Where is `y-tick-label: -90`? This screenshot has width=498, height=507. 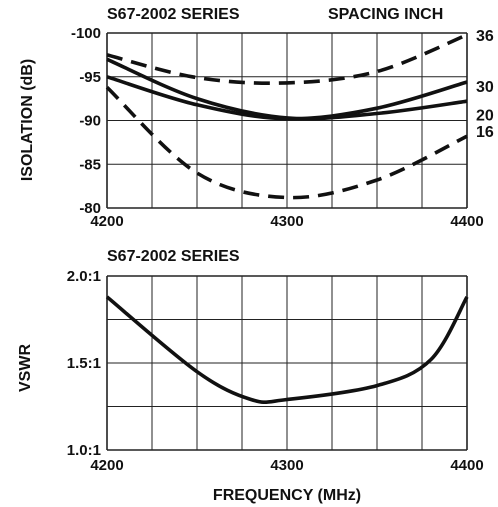
y-tick-label: -90 is located at coordinates (90, 121).